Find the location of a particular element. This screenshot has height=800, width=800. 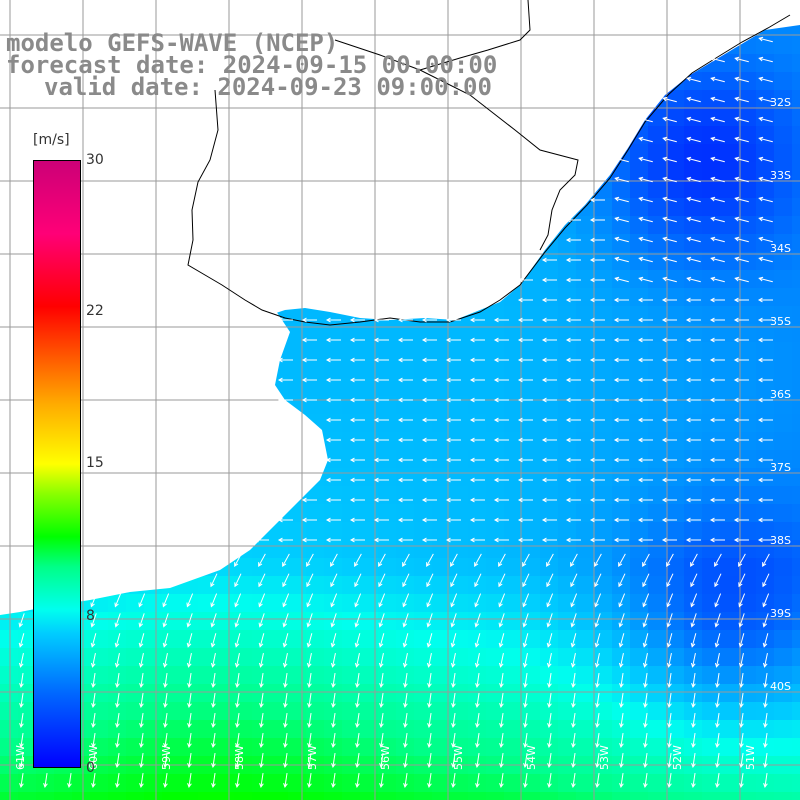

latitude-label: 40S is located at coordinates (780, 686).